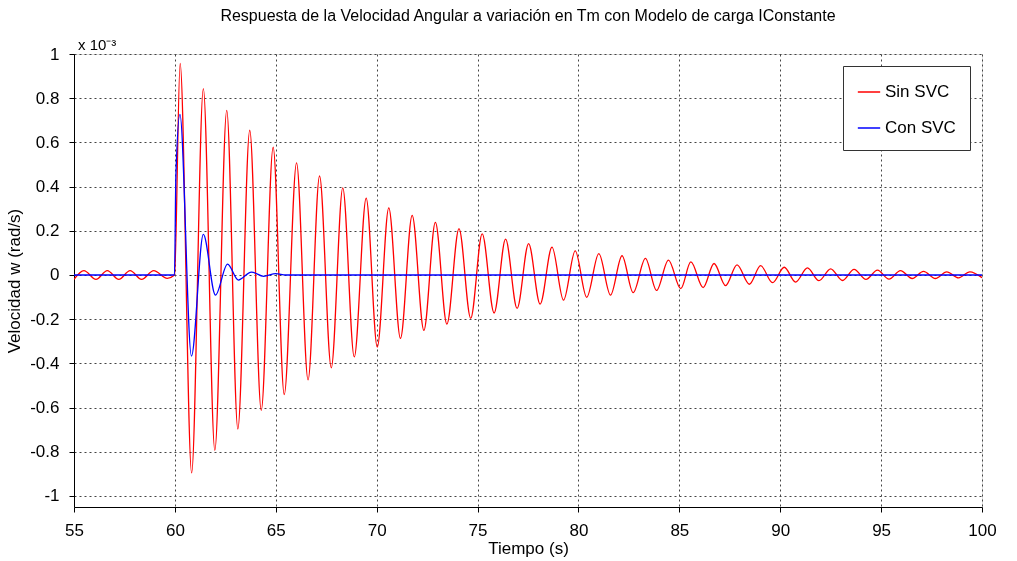  Describe the element at coordinates (55, 275) in the screenshot. I see `y-tick-label: 0` at that location.